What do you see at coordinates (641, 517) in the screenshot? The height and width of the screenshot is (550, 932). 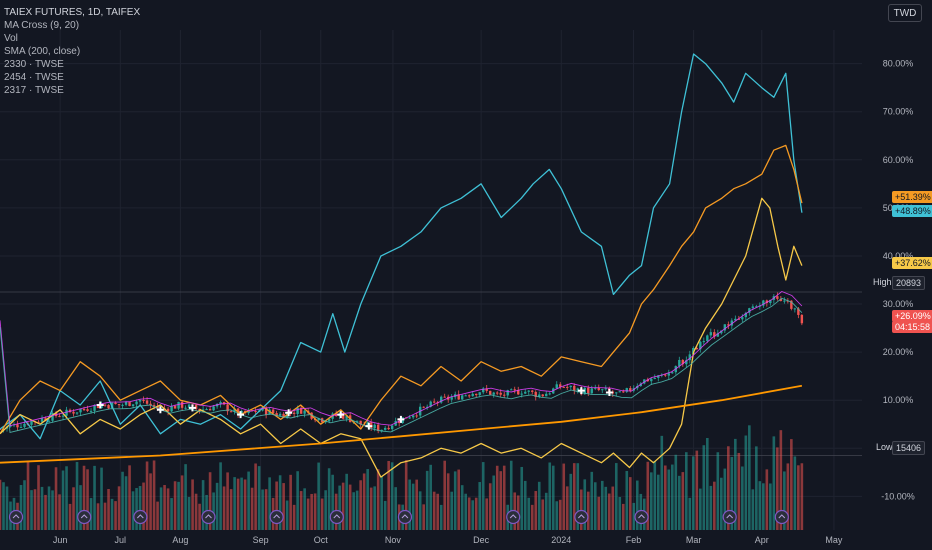 I see `event-icon` at bounding box center [641, 517].